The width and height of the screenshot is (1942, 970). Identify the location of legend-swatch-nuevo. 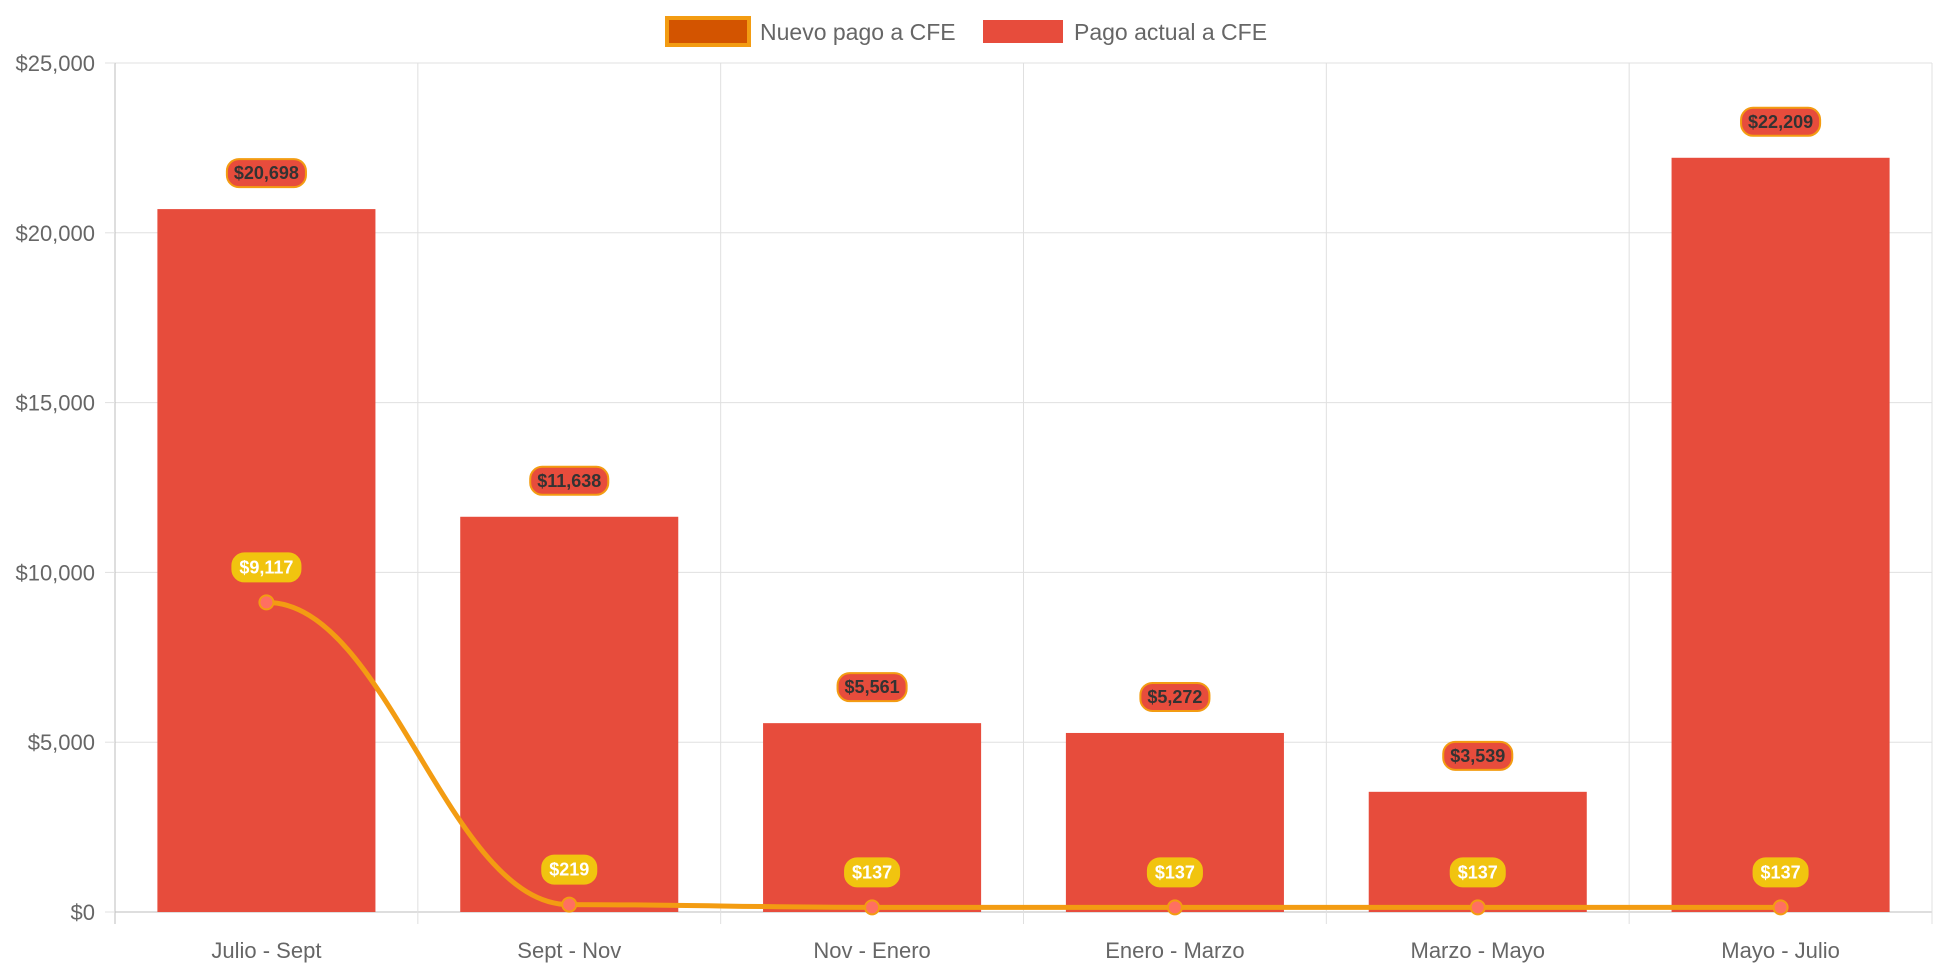
(708, 31).